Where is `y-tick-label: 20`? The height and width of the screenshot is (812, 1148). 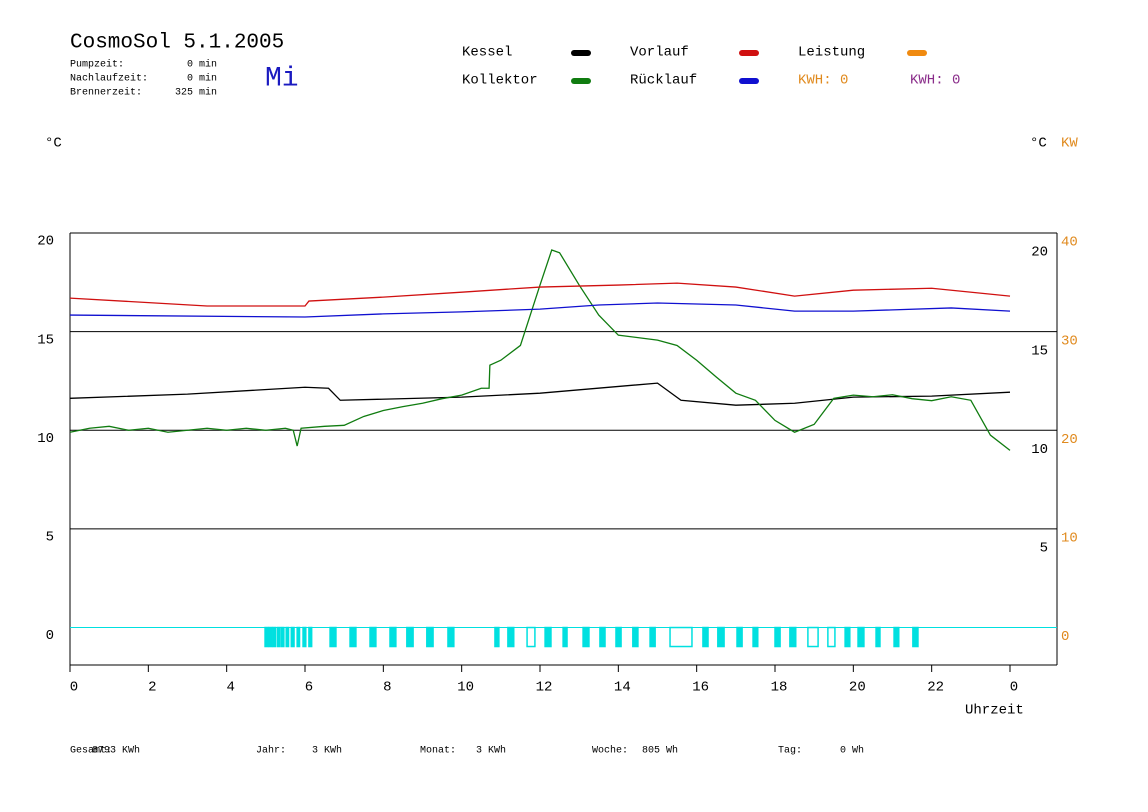
y-tick-label: 20 is located at coordinates (45, 242).